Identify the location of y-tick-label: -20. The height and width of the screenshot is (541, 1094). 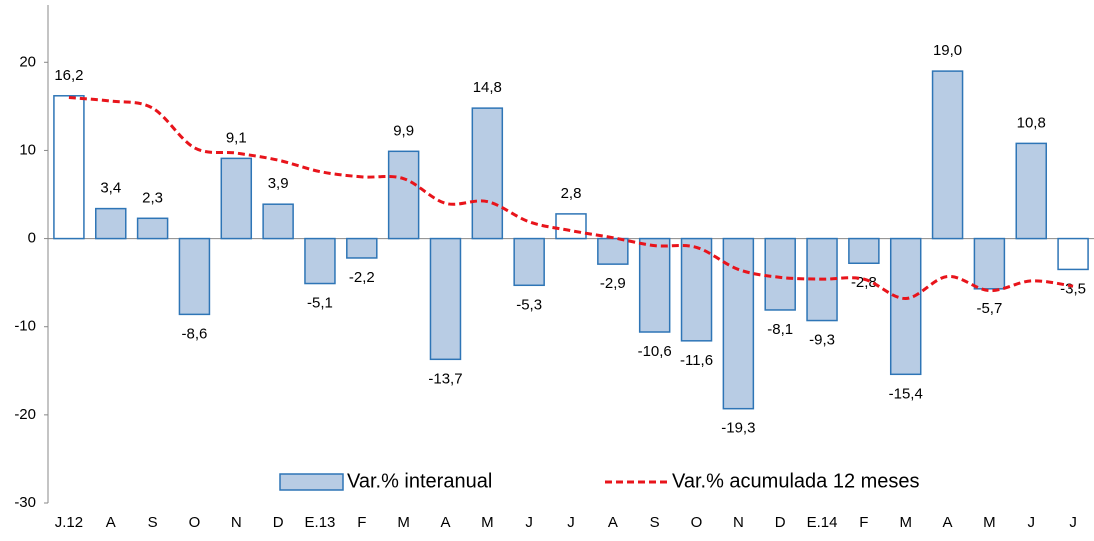
(25, 414).